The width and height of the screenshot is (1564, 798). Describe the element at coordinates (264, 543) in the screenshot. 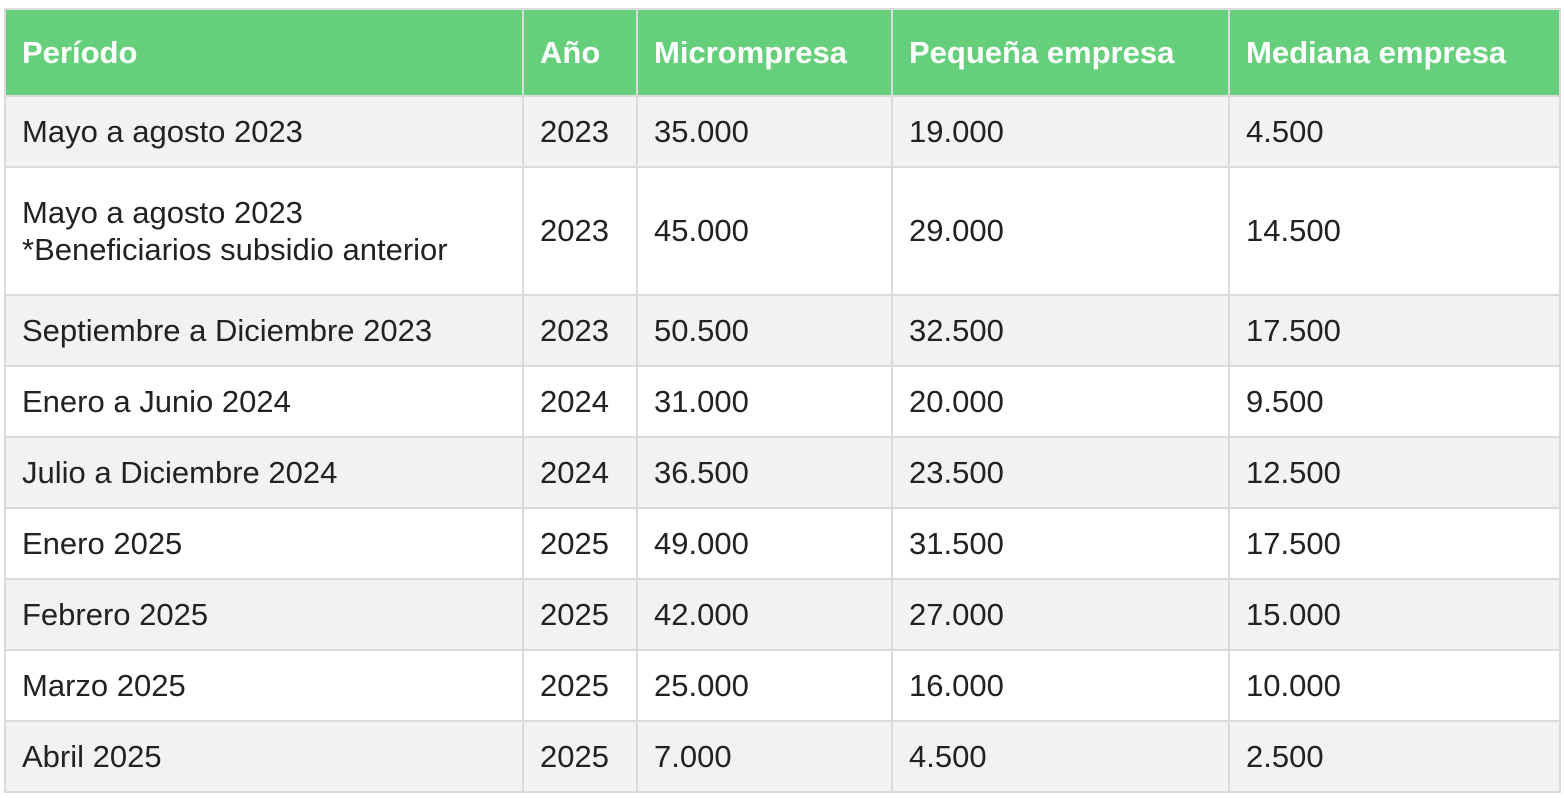

I see `cell-periodo: Enero 2025` at that location.